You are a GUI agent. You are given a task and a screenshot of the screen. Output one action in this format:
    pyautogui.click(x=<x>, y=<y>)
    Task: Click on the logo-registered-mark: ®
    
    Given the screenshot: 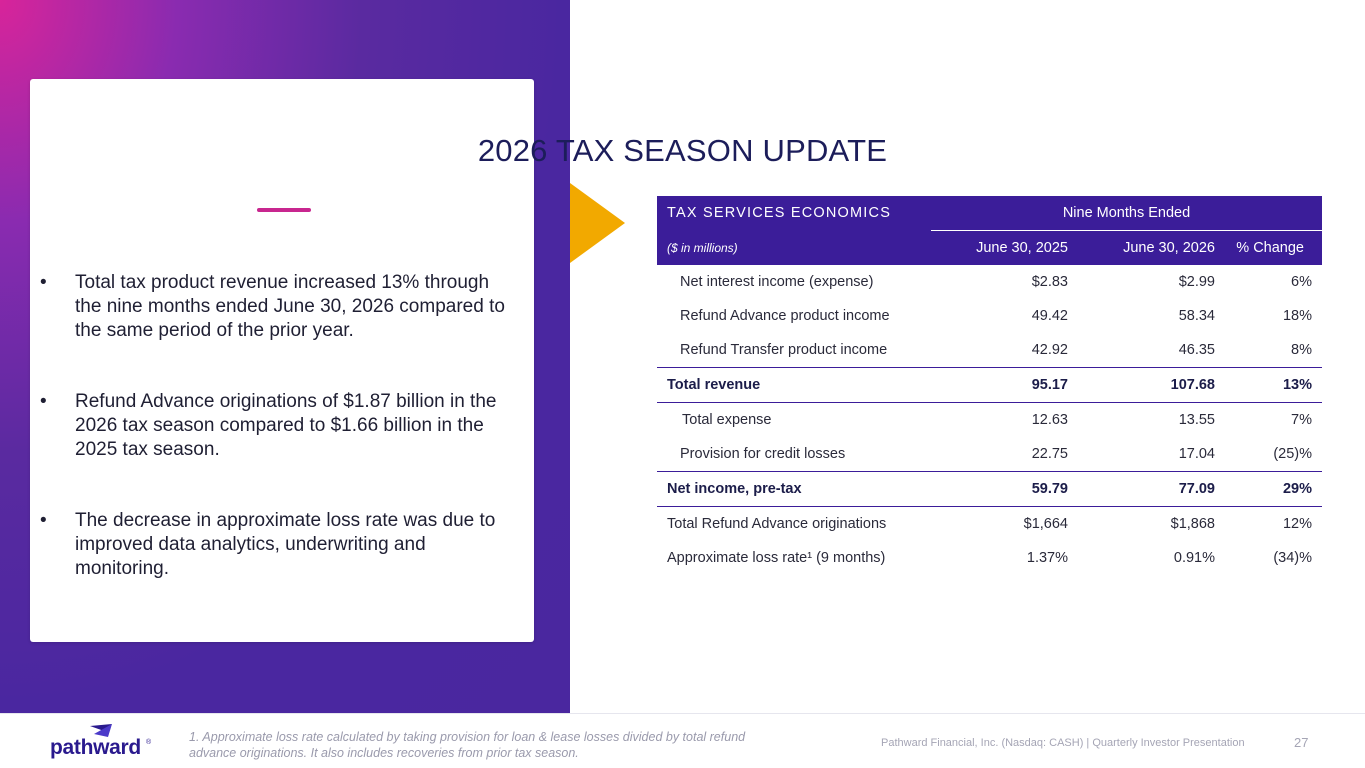 What is the action you would take?
    pyautogui.click(x=149, y=742)
    